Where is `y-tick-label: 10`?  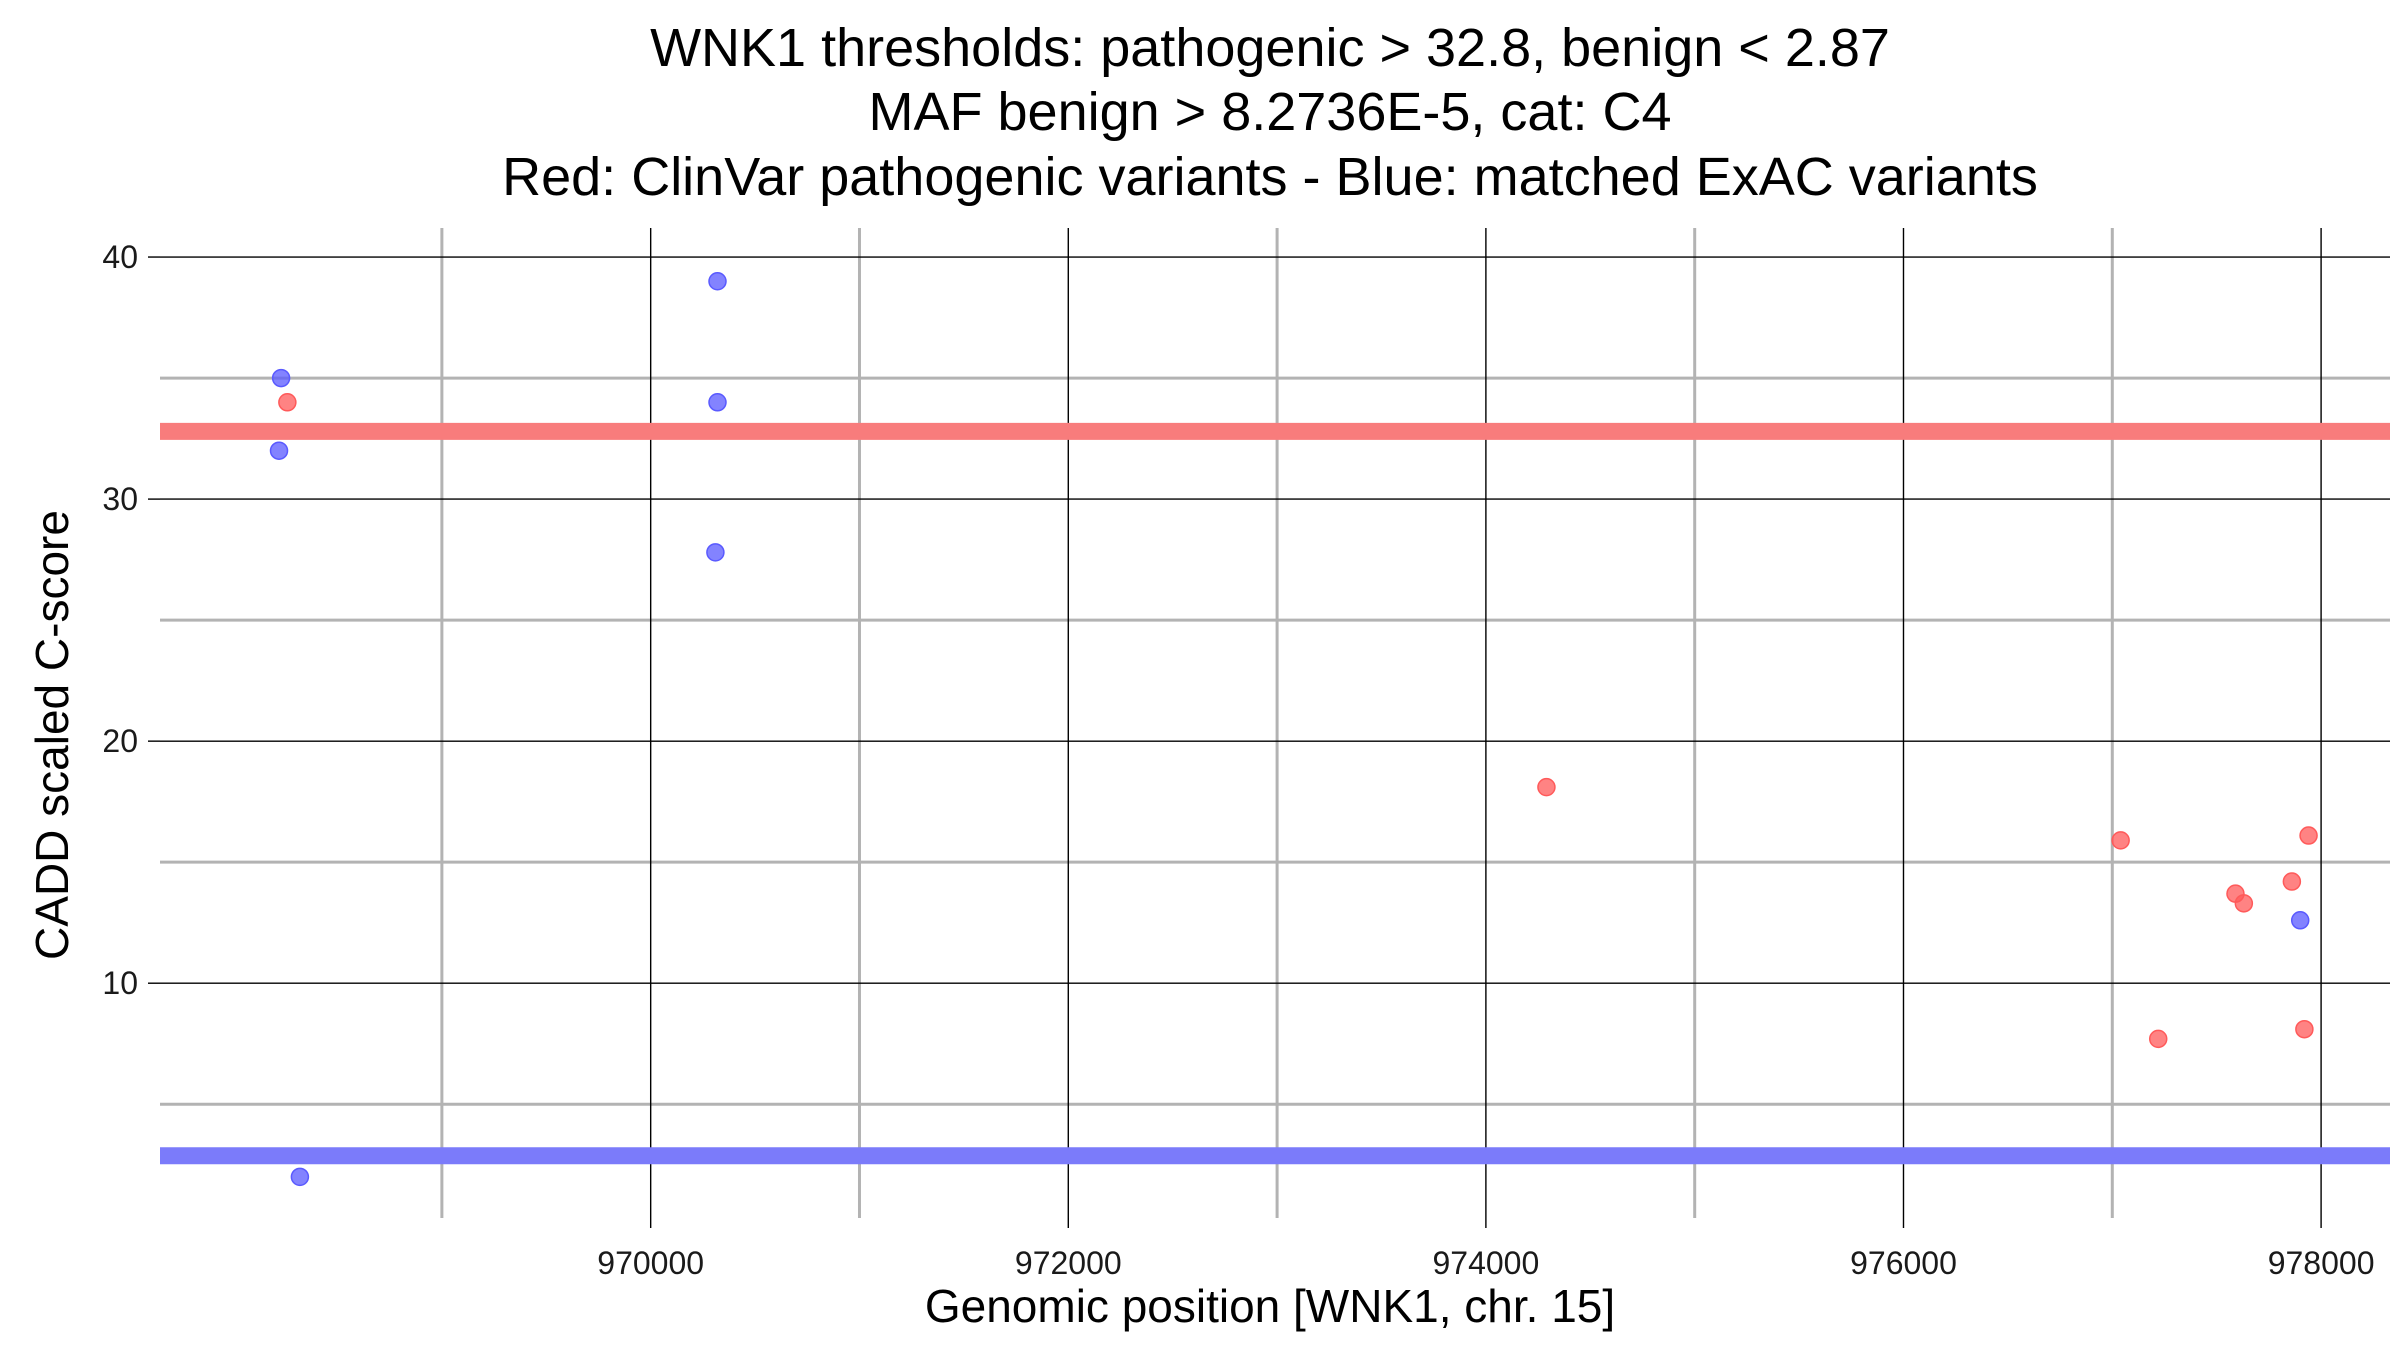 y-tick-label: 10 is located at coordinates (120, 983).